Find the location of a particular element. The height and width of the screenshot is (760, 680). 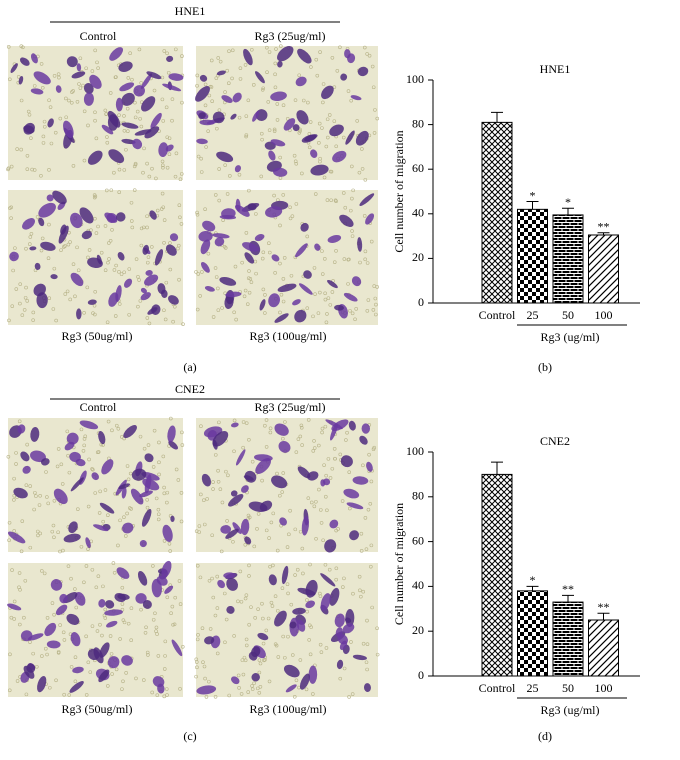

panel-label: (d) is located at coordinates (545, 736).